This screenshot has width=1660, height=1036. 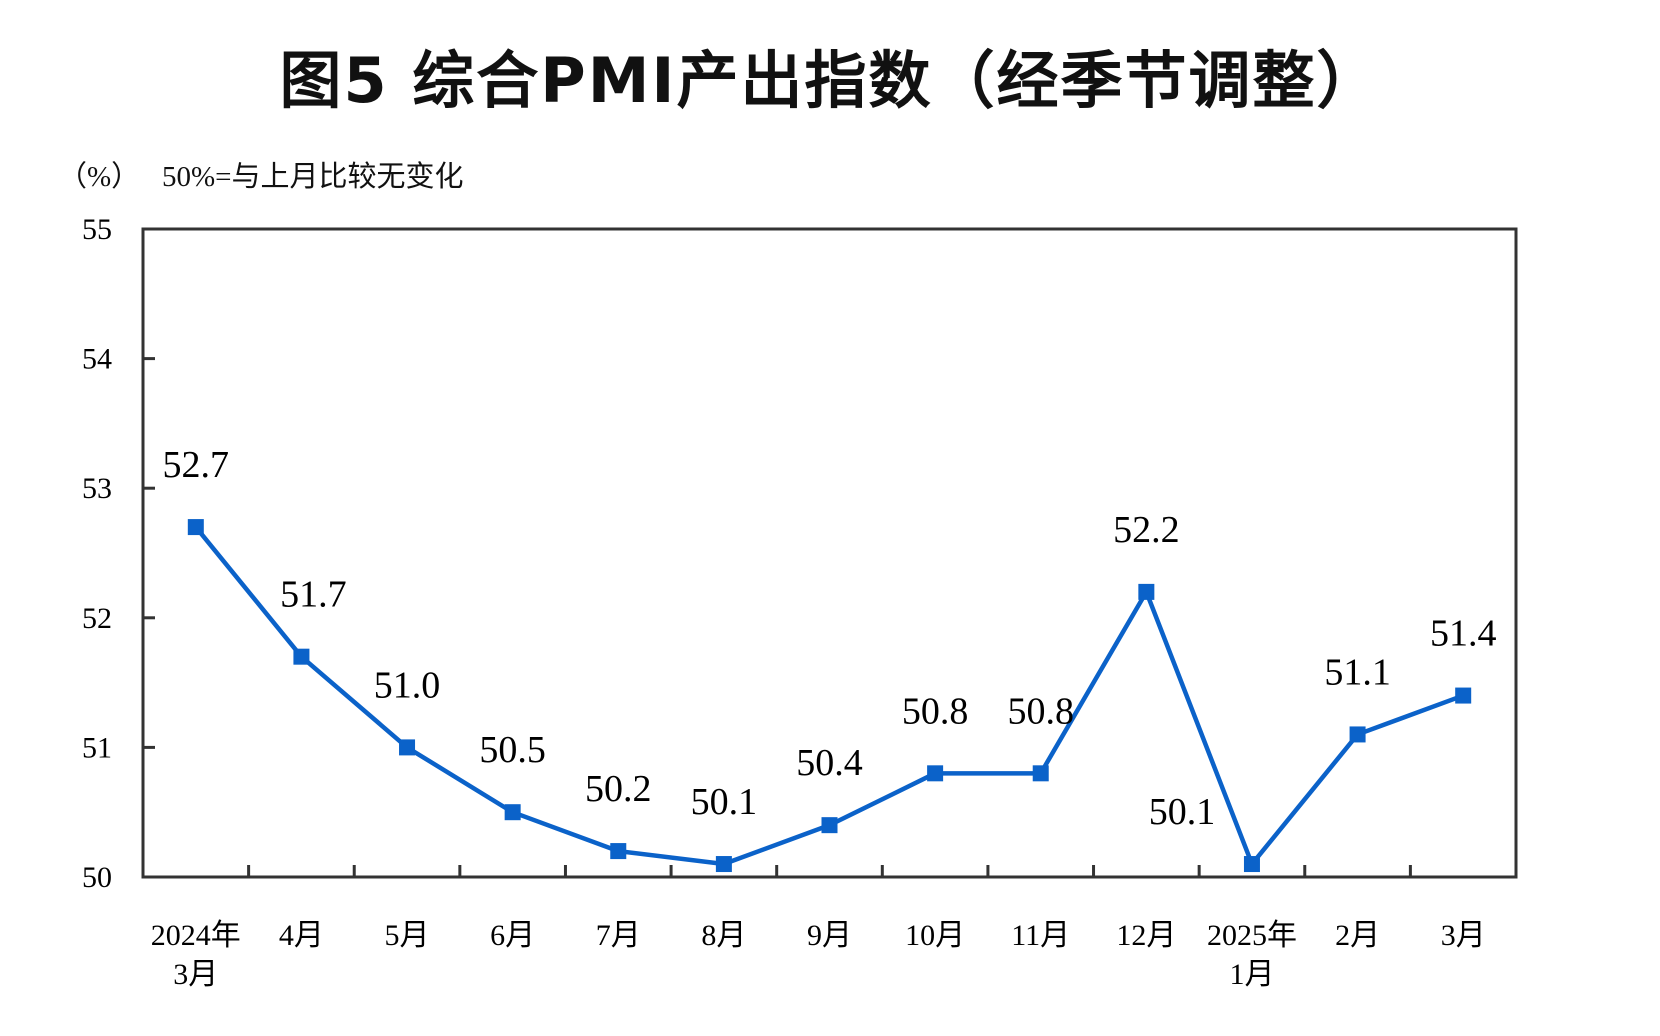 What do you see at coordinates (1252, 935) in the screenshot?
I see `x-tick-label: 2025年` at bounding box center [1252, 935].